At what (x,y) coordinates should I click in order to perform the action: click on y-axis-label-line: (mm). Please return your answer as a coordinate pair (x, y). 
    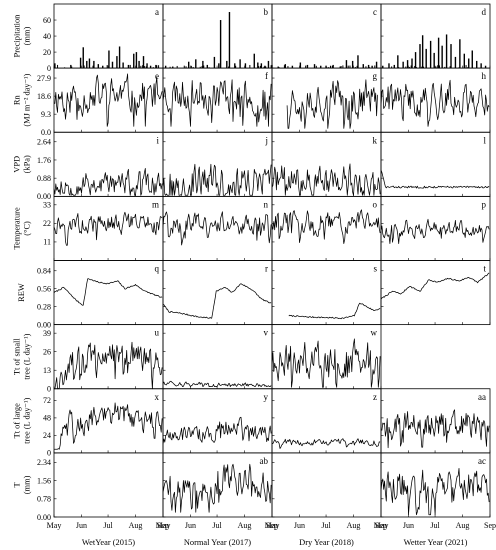
    Looking at the image, I should click on (27, 36).